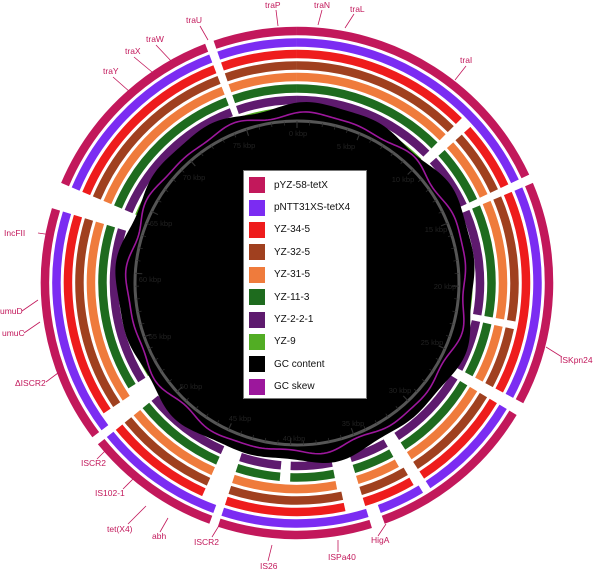 This screenshot has width=600, height=569. I want to click on legend-item: YZ-34-5, so click(305, 230).